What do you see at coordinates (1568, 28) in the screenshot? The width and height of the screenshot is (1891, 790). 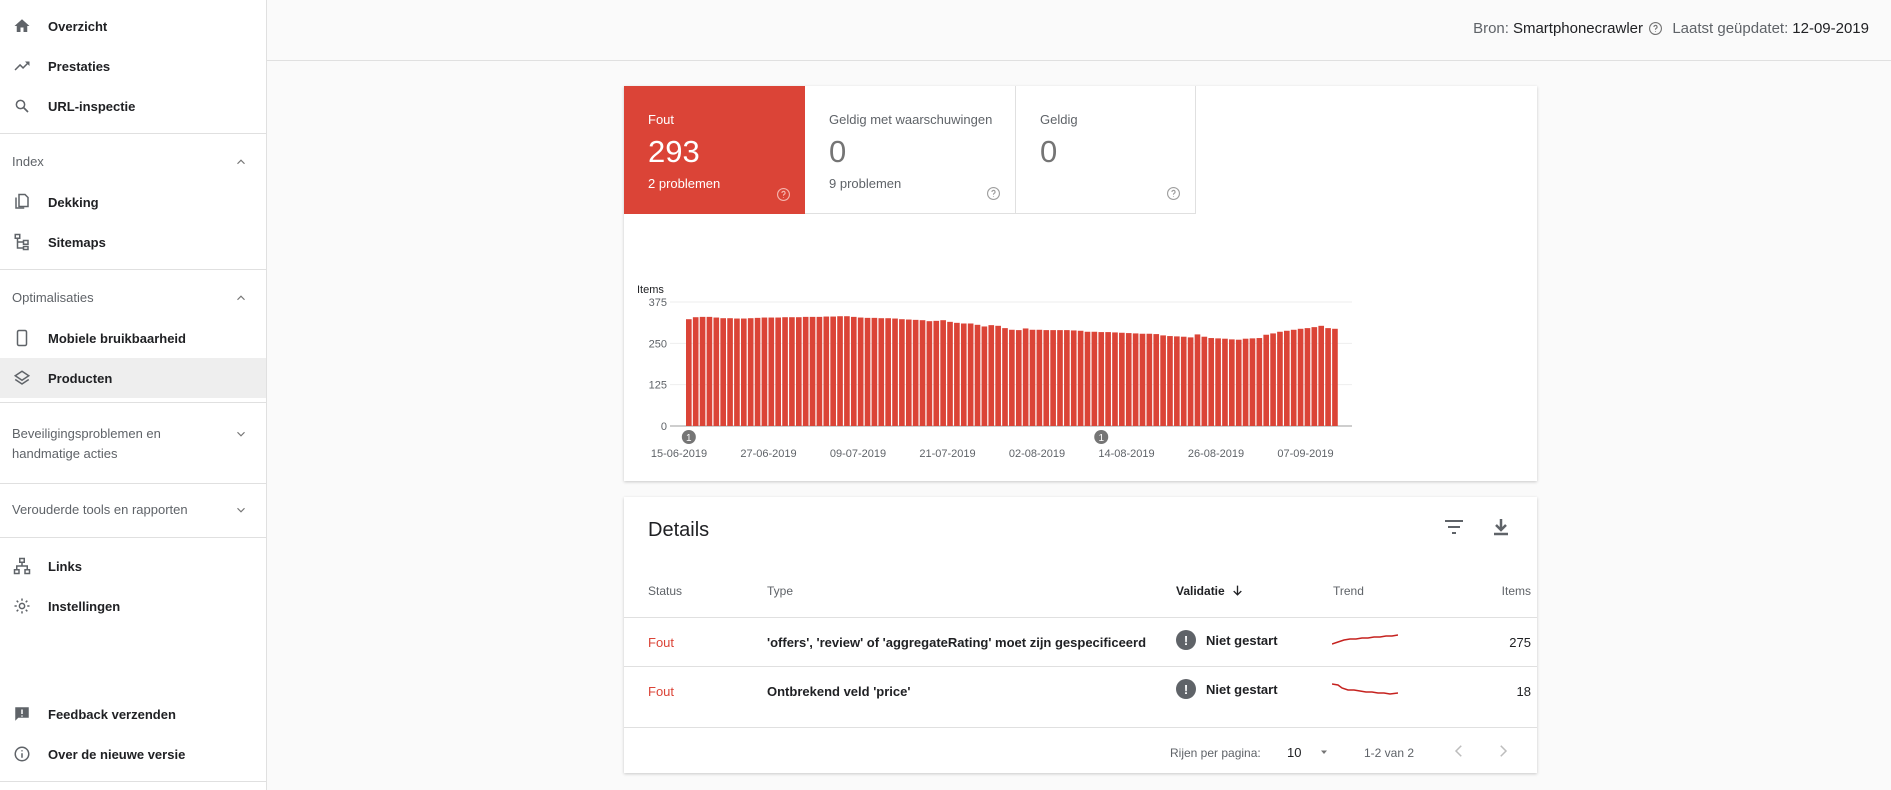 I see `source-indicator: Bron: Smartphonecrawler` at bounding box center [1568, 28].